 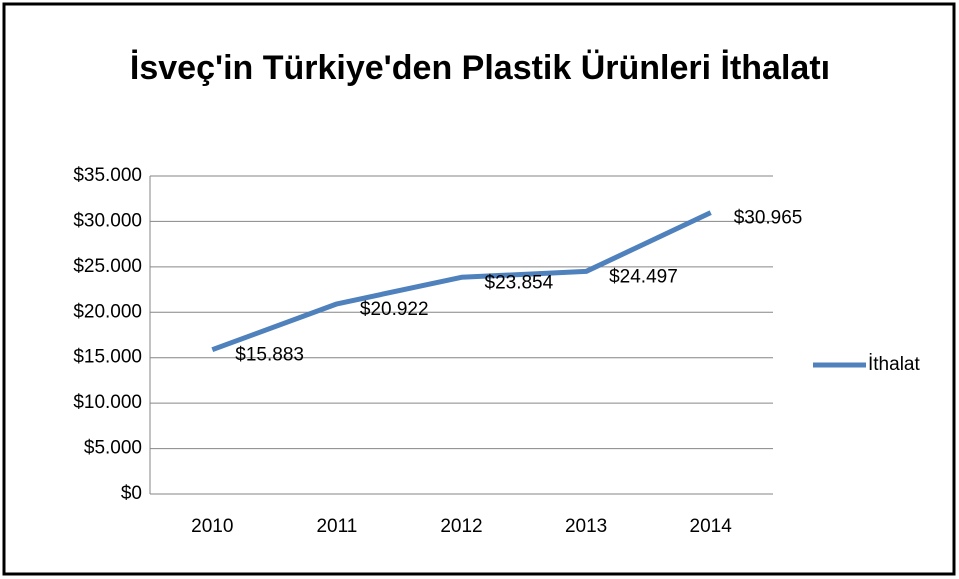 I want to click on y-tick-label: $15.000, so click(x=107, y=357).